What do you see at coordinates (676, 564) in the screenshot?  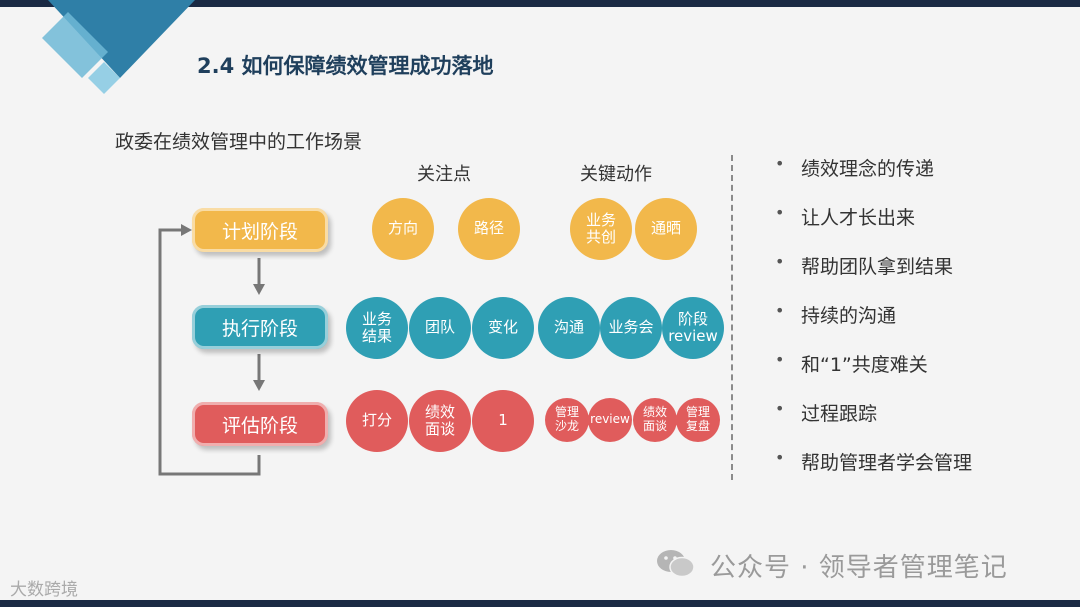 I see `wechat-icon` at bounding box center [676, 564].